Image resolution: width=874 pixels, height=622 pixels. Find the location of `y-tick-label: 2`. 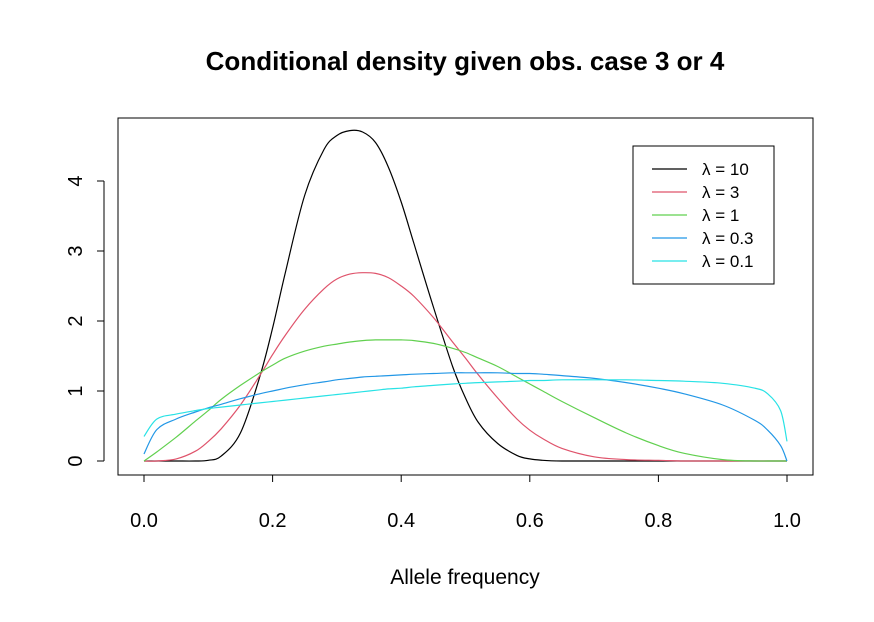

y-tick-label: 2 is located at coordinates (76, 320).